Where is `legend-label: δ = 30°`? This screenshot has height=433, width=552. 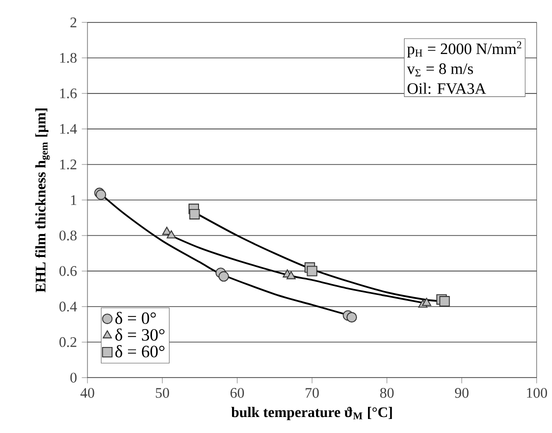
legend-label: δ = 30° is located at coordinates (139, 334).